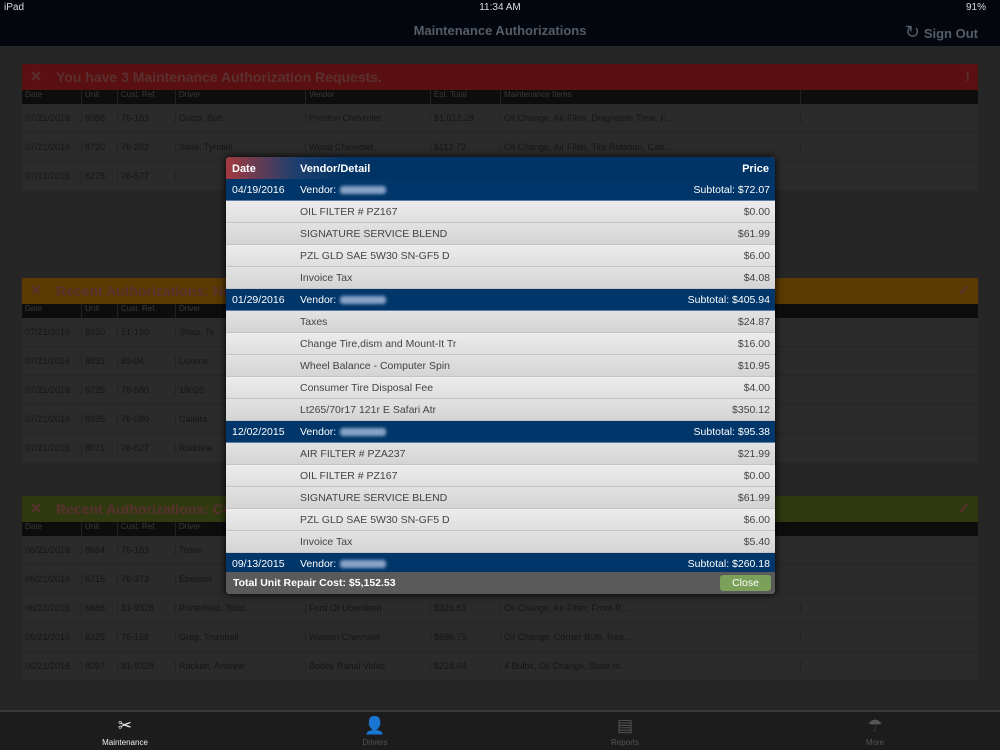  What do you see at coordinates (125, 742) in the screenshot?
I see `tab-label: Maintenance` at bounding box center [125, 742].